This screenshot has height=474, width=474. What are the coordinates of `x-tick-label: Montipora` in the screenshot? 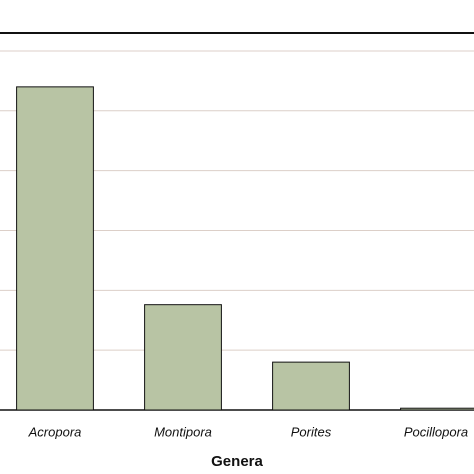 It's located at (183, 431).